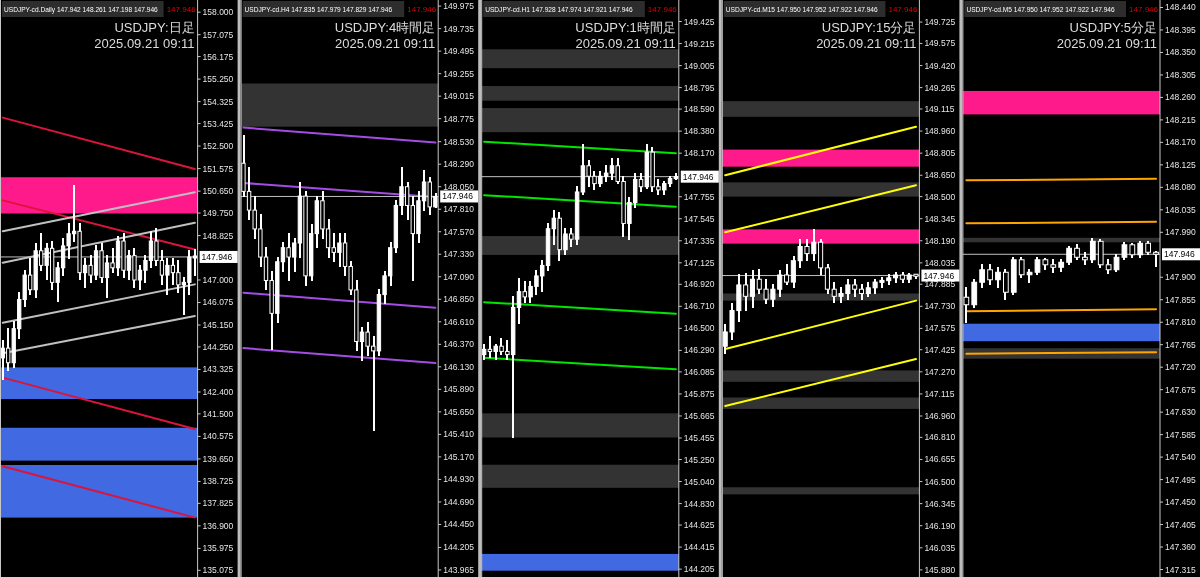 The image size is (1200, 577). I want to click on y-tick-label: 145.455, so click(699, 438).